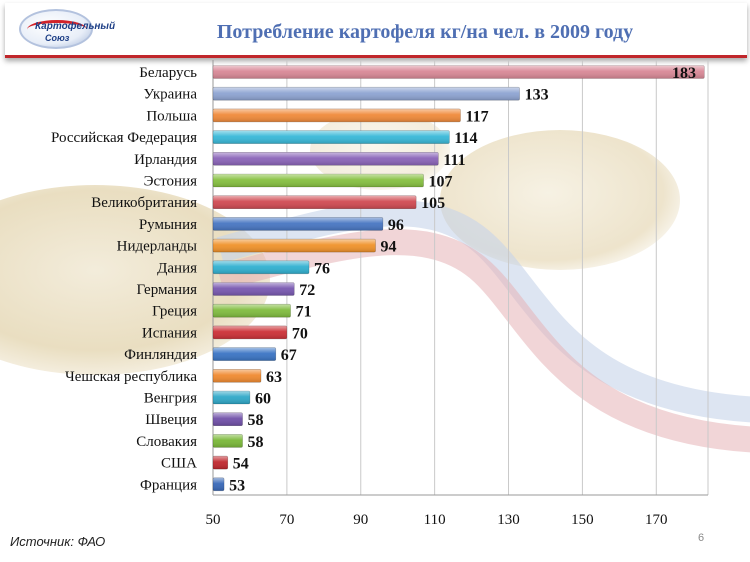 Image resolution: width=750 pixels, height=562 pixels. Describe the element at coordinates (389, 247) in the screenshot. I see `value-label: 94` at that location.